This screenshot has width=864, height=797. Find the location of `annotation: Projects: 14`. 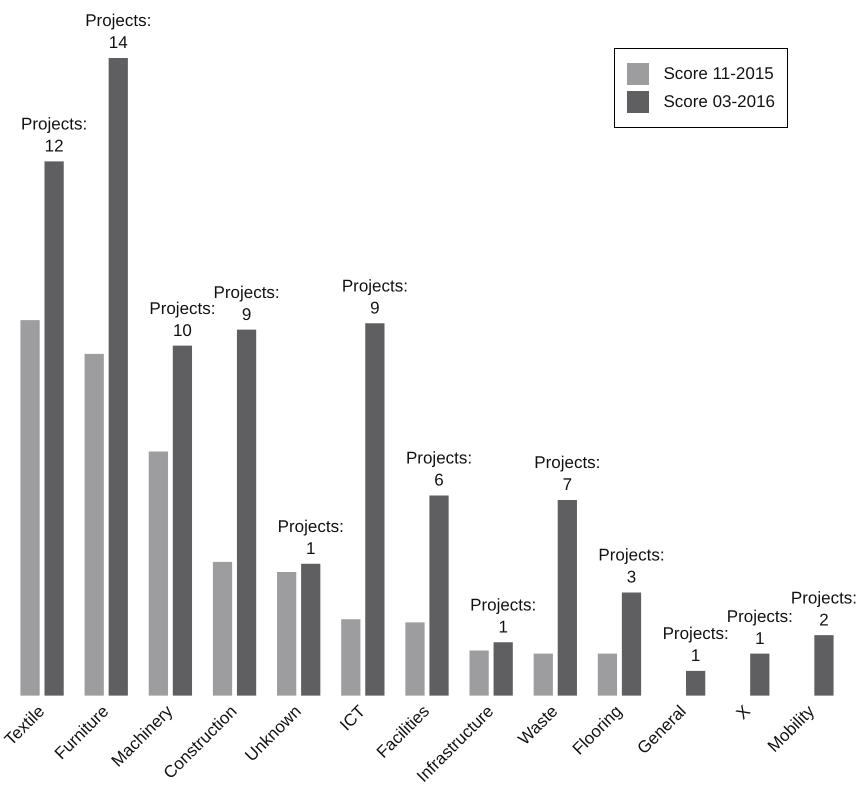

annotation: Projects: 14 is located at coordinates (118, 31).